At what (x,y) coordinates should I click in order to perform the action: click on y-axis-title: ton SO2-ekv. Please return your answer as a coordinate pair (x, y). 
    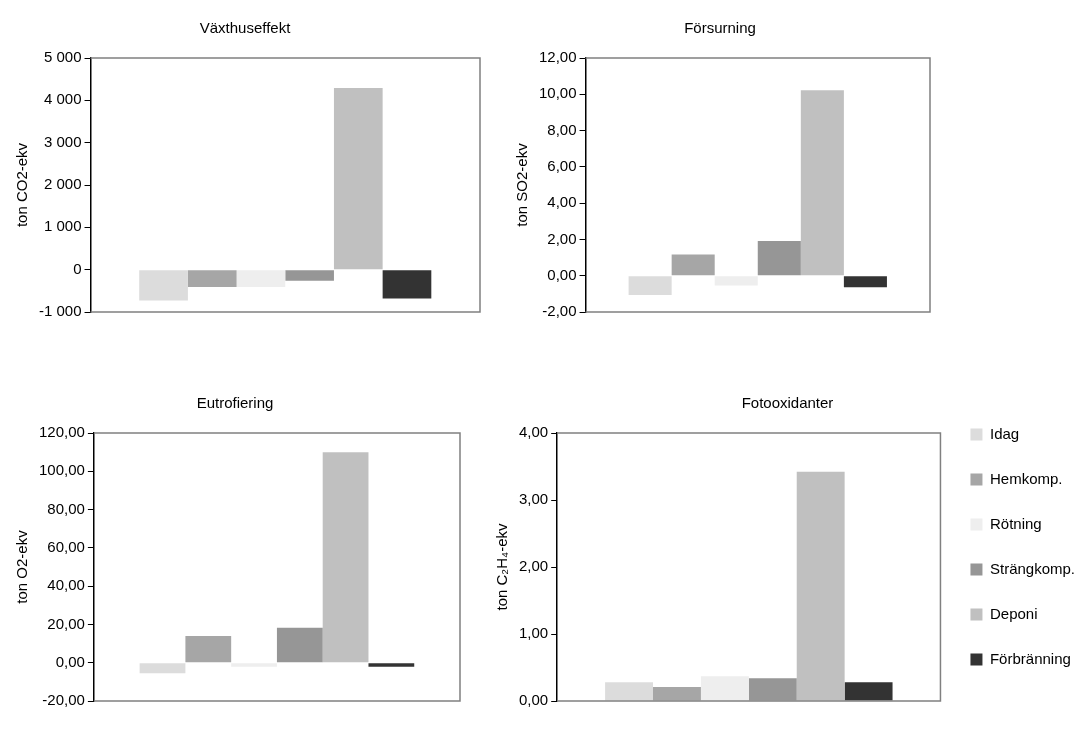
    Looking at the image, I should click on (522, 184).